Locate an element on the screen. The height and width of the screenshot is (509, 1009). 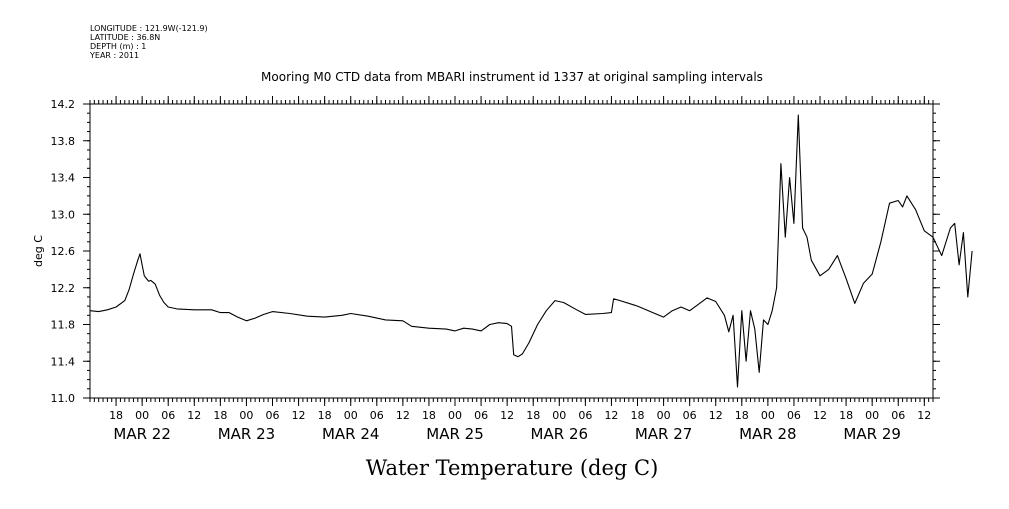
y-tick-label: 13.8 is located at coordinates (63, 141).